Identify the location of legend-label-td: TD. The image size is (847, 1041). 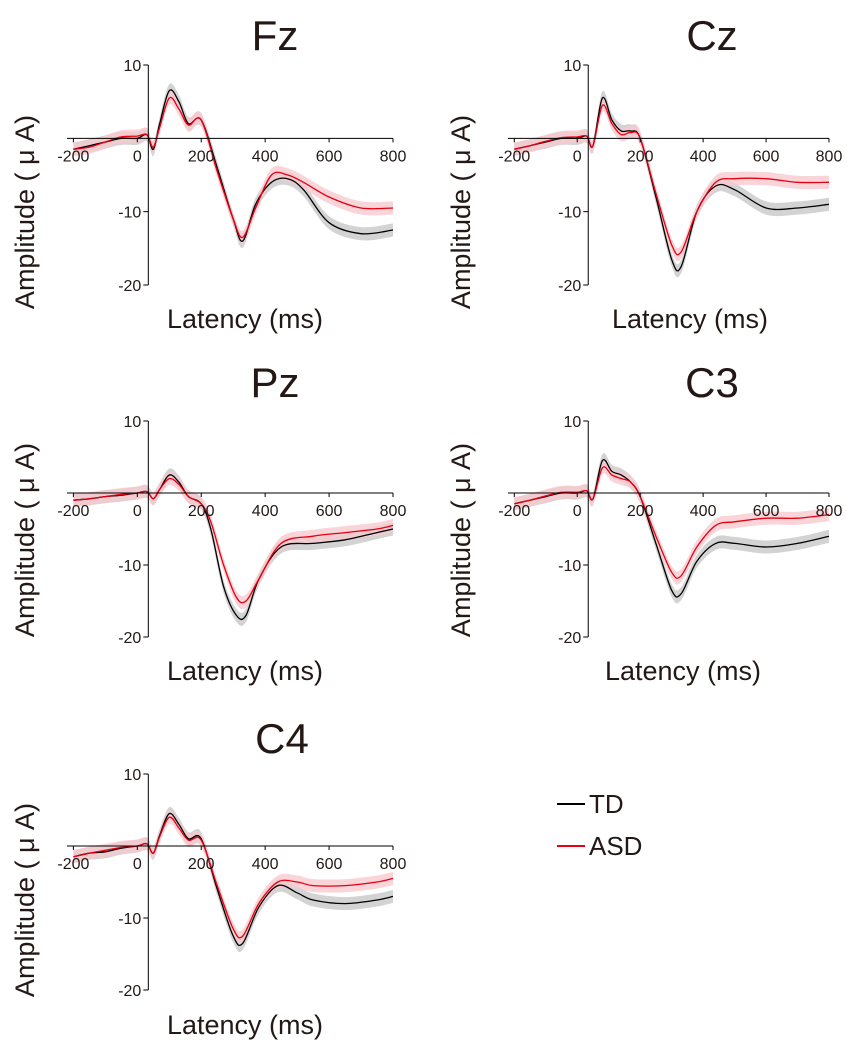
(606, 804).